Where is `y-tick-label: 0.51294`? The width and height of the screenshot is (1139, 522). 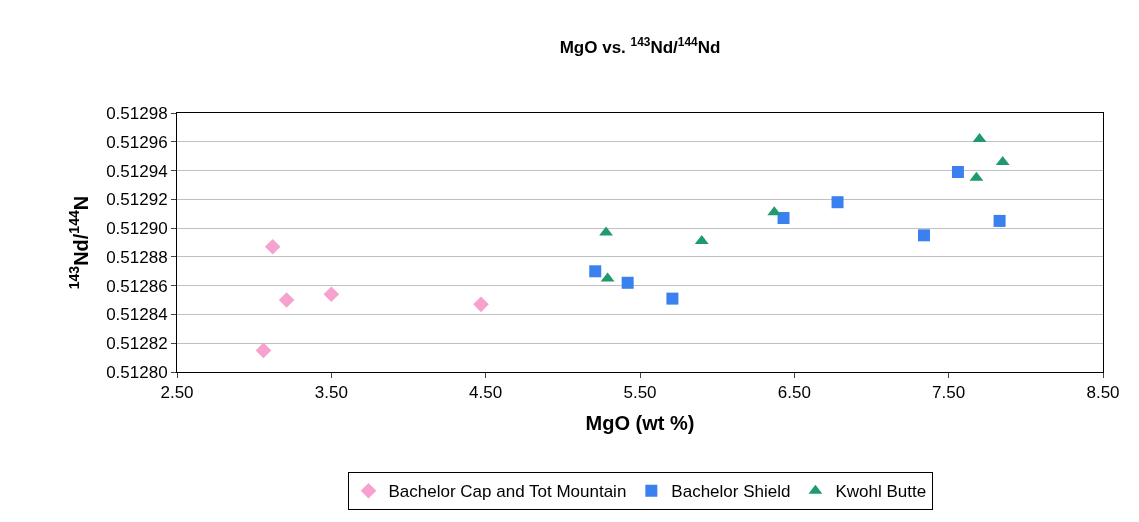
y-tick-label: 0.51294 is located at coordinates (137, 171).